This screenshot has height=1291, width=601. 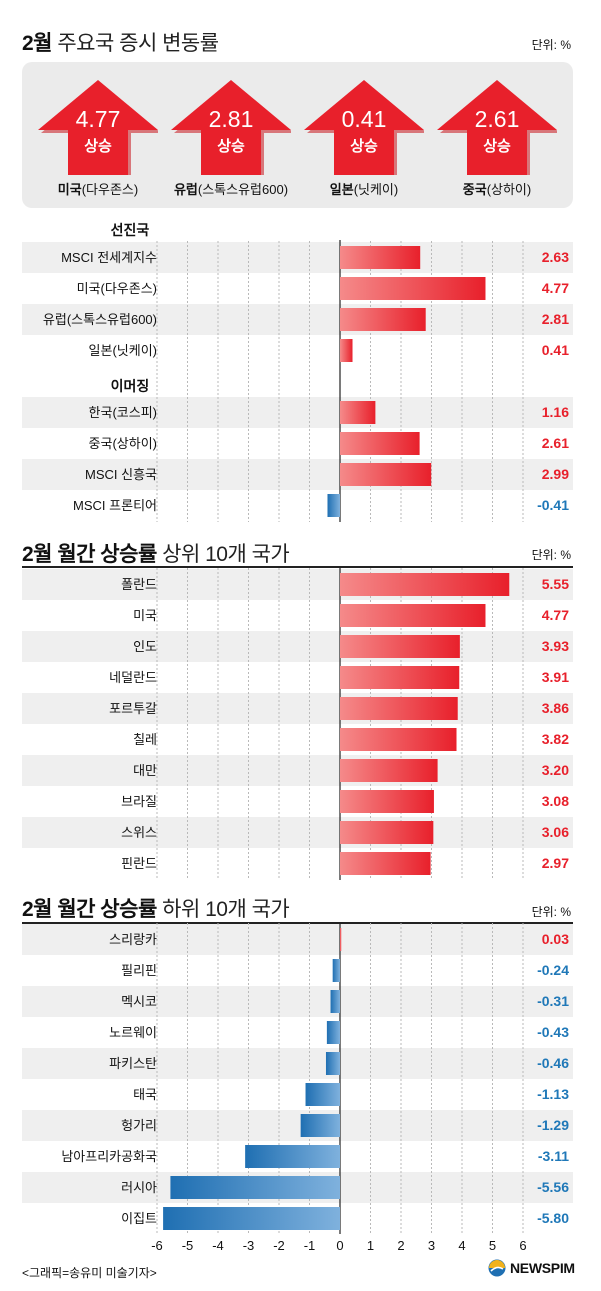 I want to click on value-label: 2.97, so click(x=555, y=863).